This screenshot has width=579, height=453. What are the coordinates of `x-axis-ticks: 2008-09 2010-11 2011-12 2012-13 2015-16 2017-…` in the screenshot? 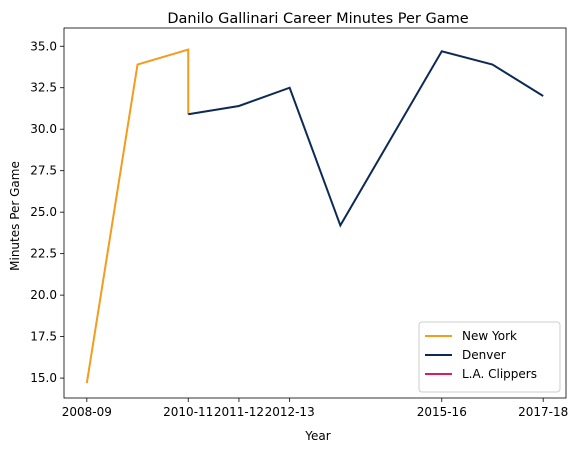 It's located at (315, 408).